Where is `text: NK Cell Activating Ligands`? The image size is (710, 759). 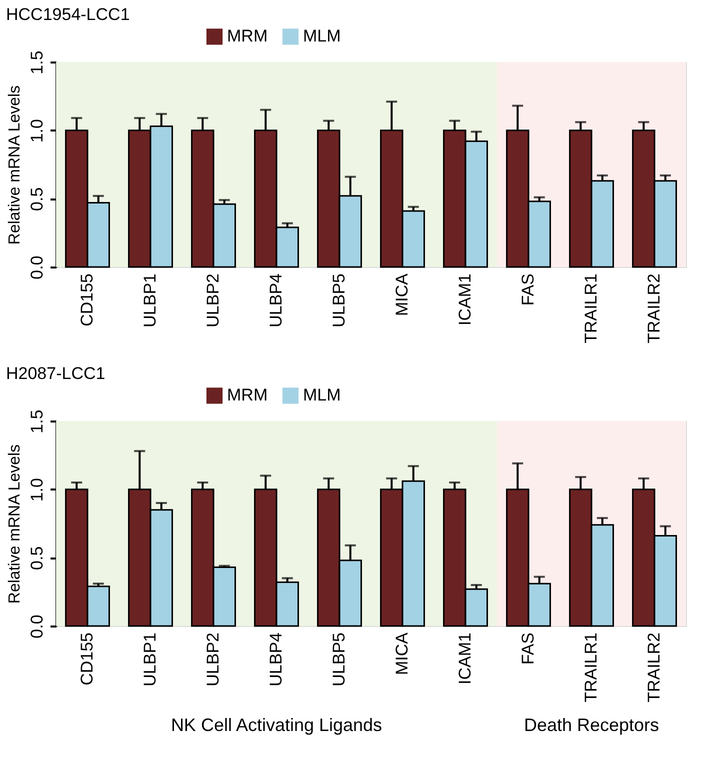
text: NK Cell Activating Ligands is located at coordinates (276, 725).